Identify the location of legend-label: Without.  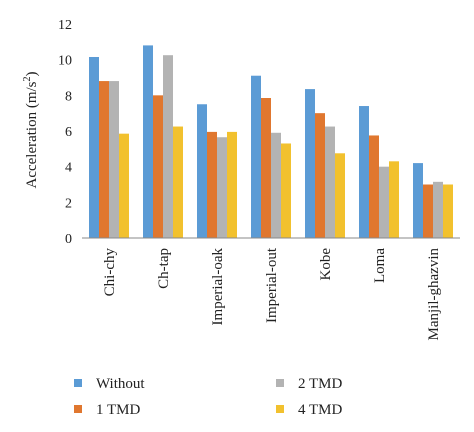
(120, 384).